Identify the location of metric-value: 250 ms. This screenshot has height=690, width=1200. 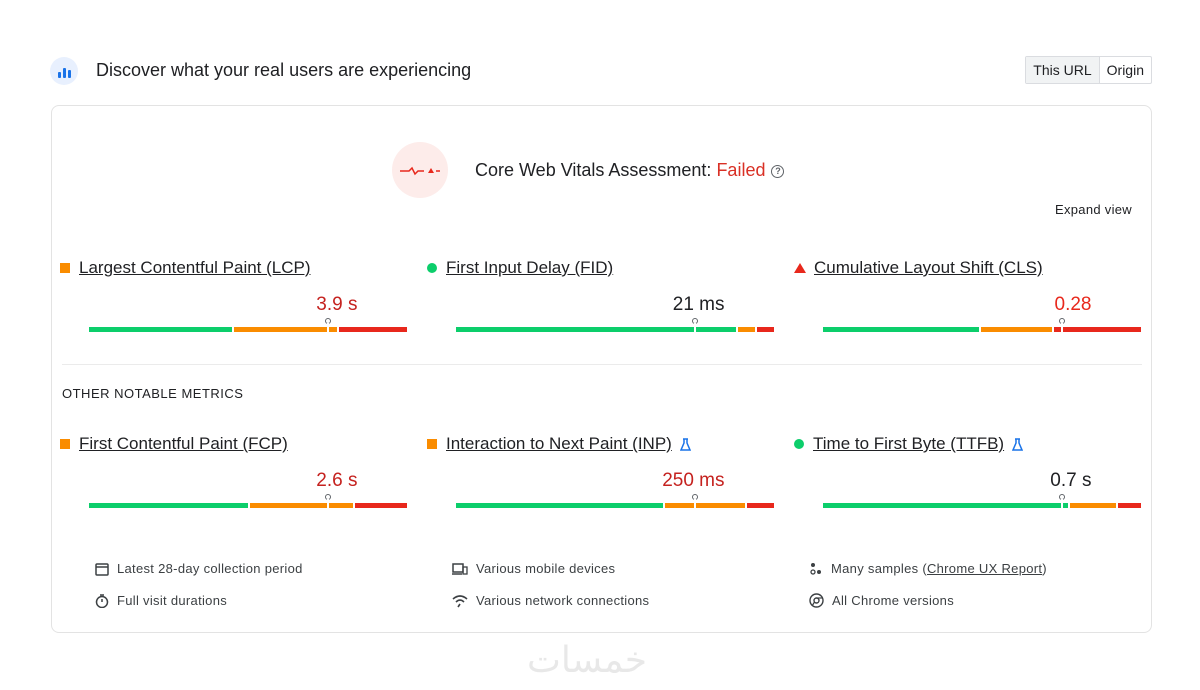
(693, 480).